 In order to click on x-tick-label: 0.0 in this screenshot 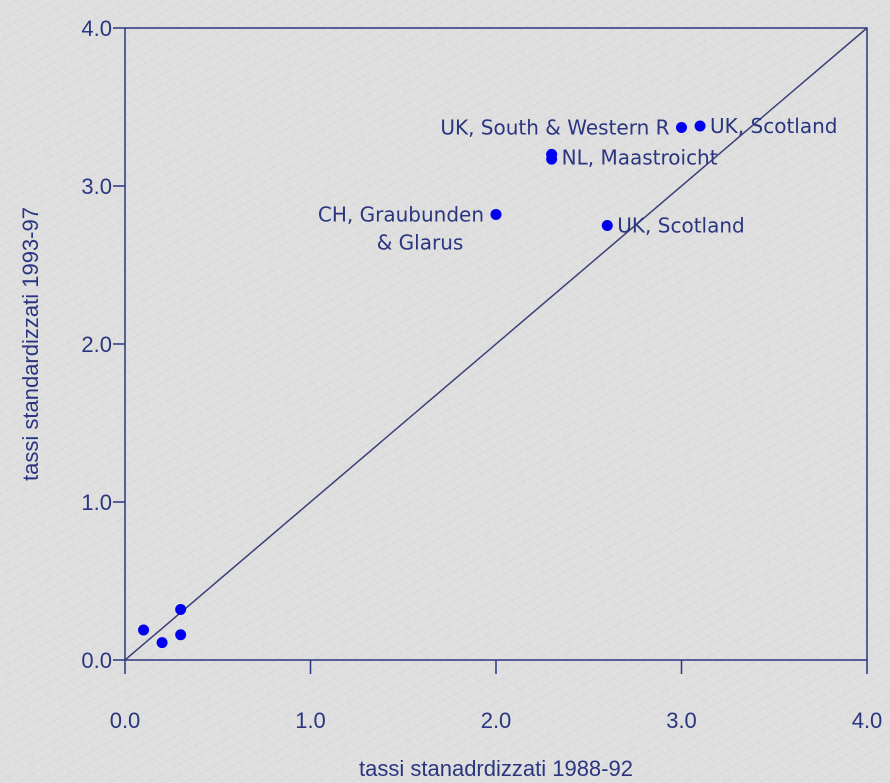, I will do `click(125, 720)`.